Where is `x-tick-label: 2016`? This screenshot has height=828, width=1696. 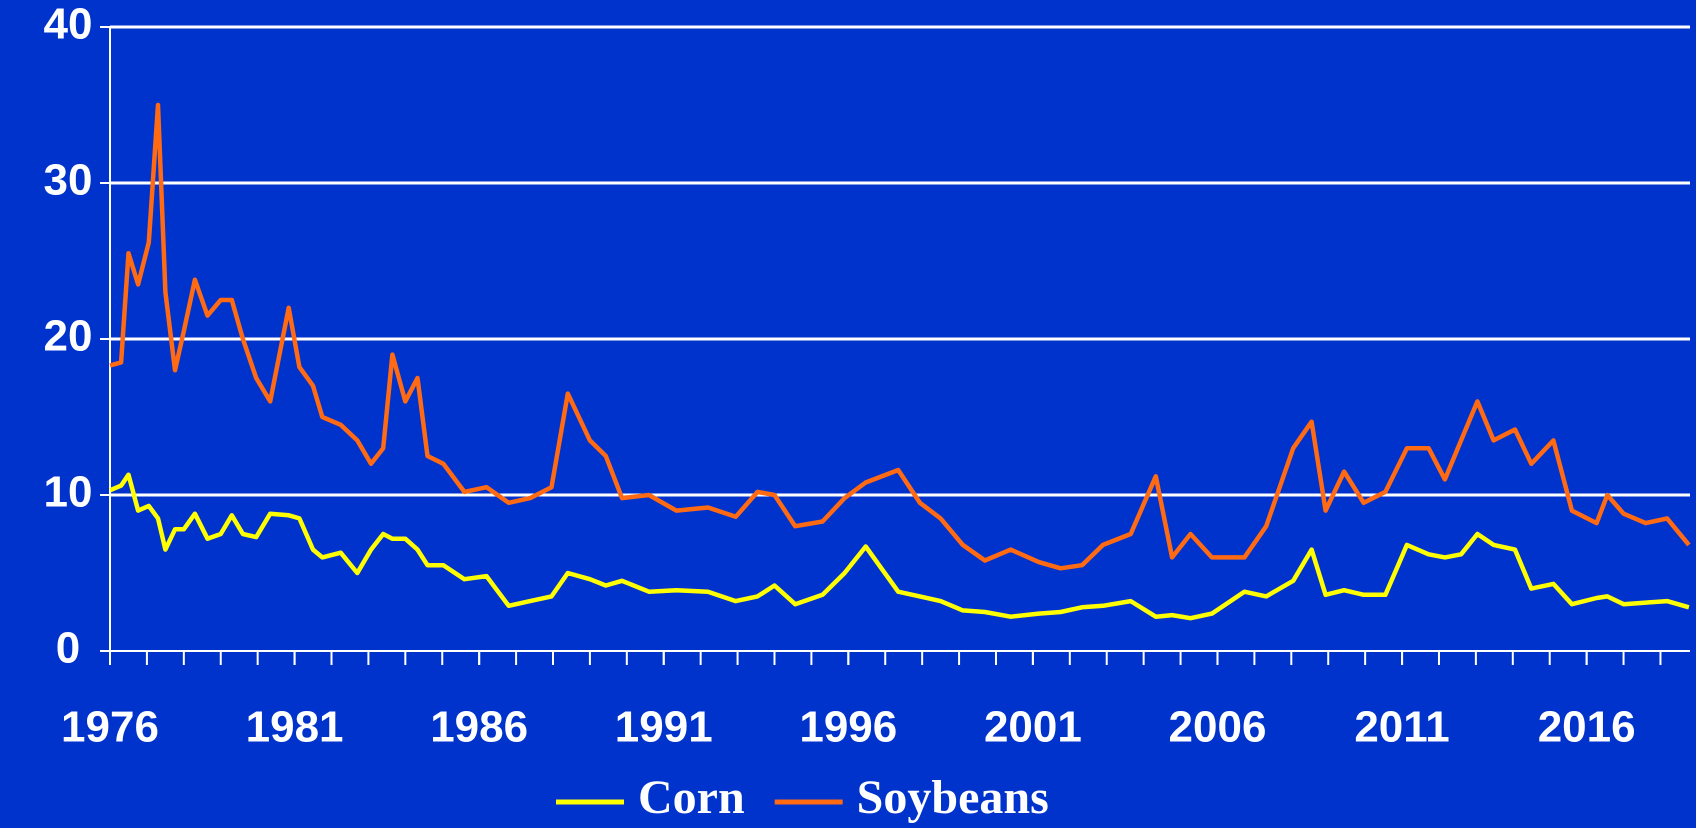
x-tick-label: 2016 is located at coordinates (1587, 727).